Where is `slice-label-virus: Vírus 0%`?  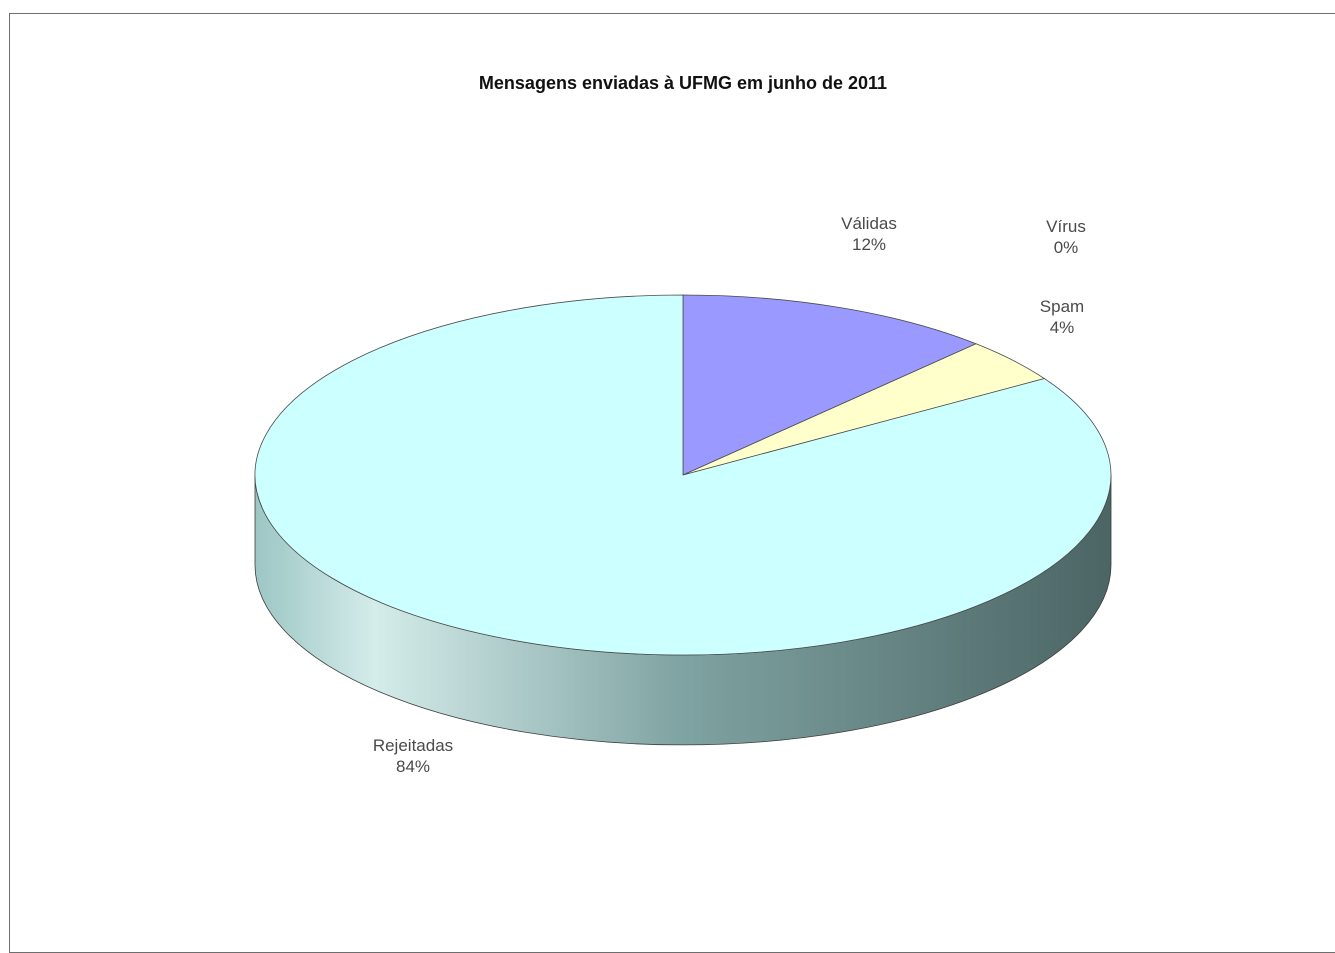
slice-label-virus: Vírus 0% is located at coordinates (1066, 237).